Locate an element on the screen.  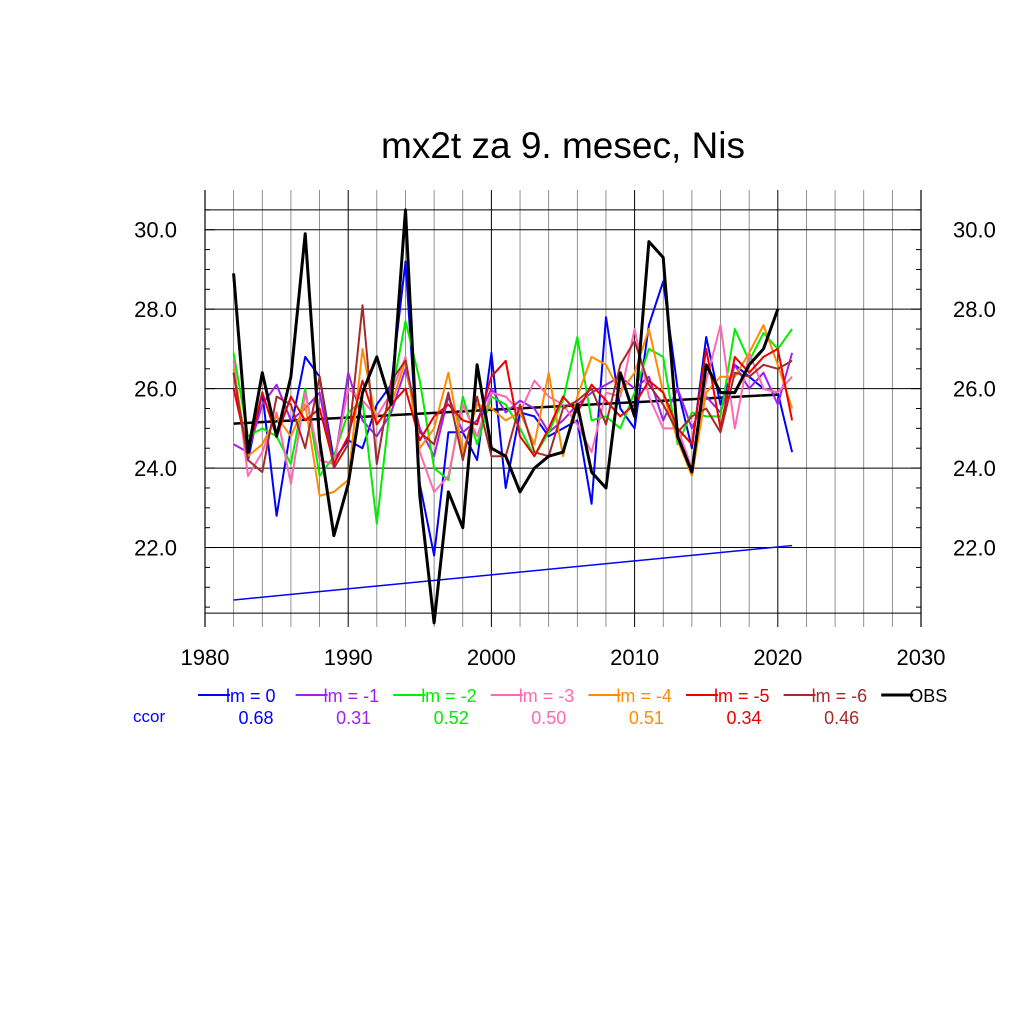
legend-label-1: lm = -1 is located at coordinates (352, 696).